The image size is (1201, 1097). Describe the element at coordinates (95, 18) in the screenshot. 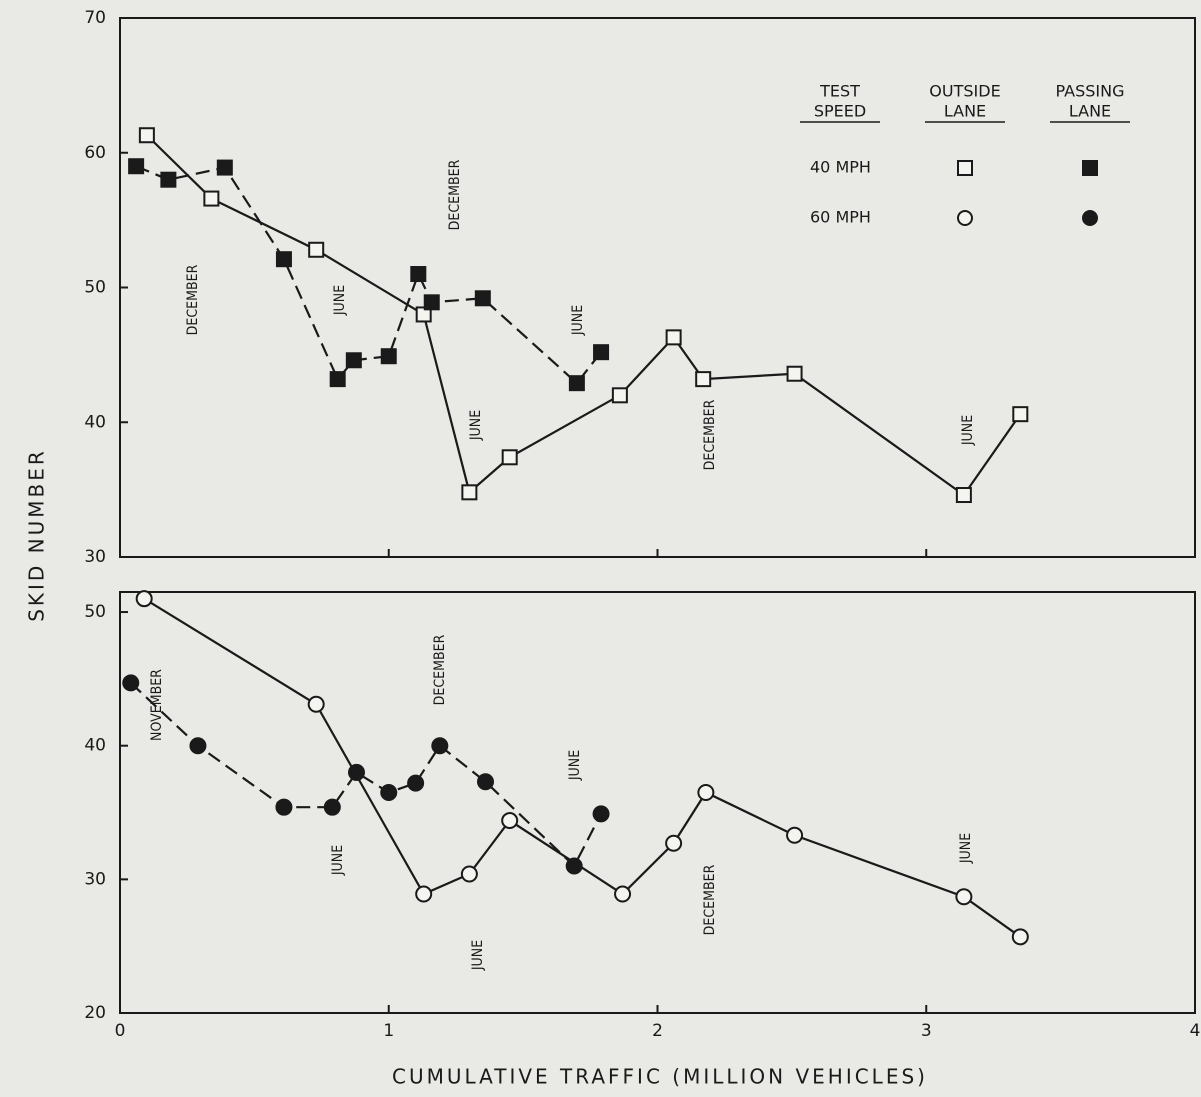

I see `y-tick-label: 70` at that location.